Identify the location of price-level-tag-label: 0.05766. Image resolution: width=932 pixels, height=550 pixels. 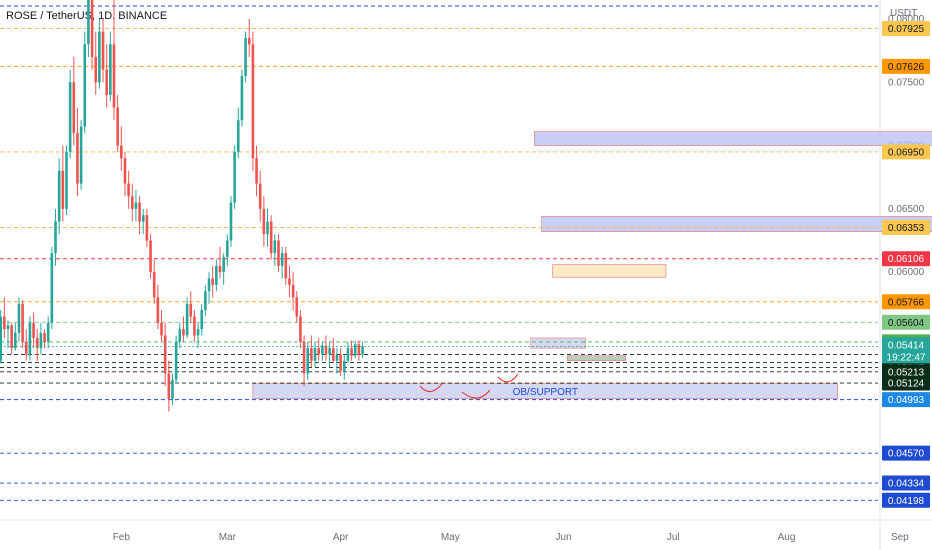
(906, 302).